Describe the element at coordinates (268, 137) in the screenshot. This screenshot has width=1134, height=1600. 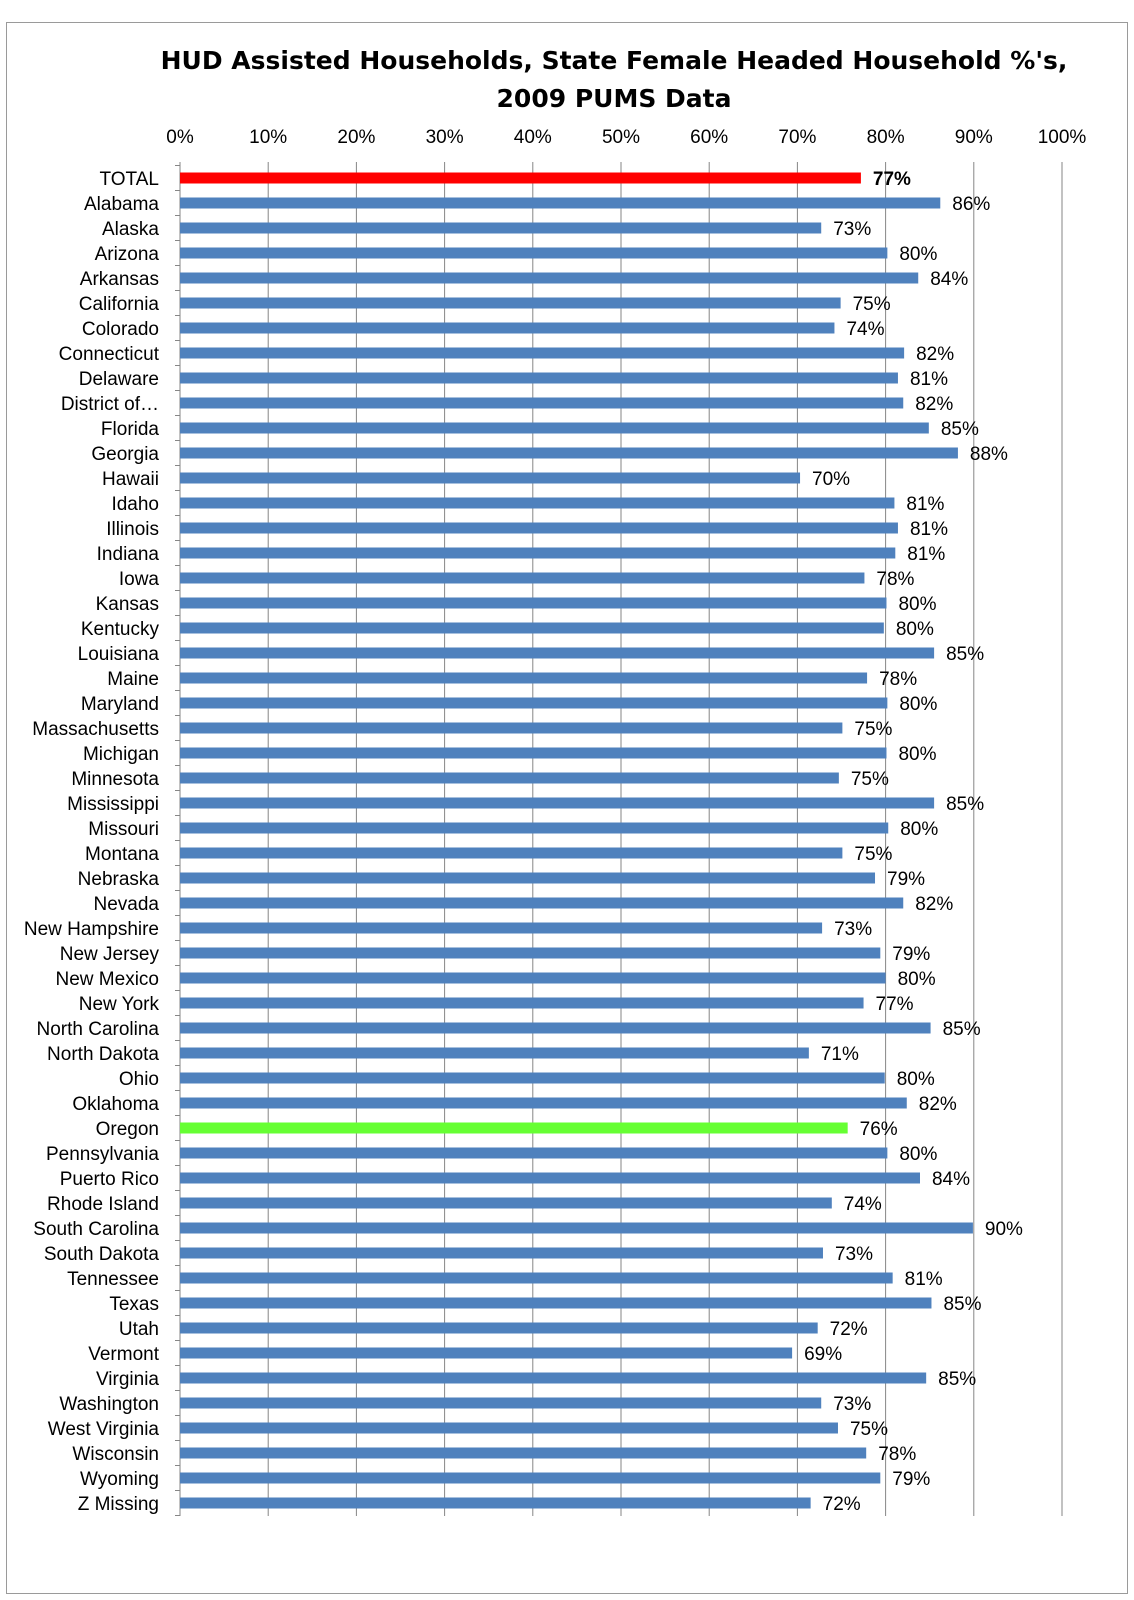
I see `x-tick-label: 10%` at that location.